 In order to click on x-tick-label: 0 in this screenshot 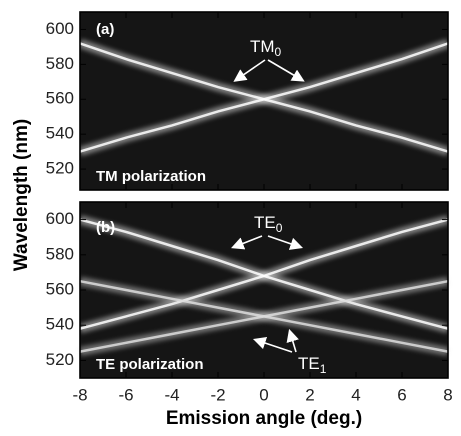, I will do `click(263, 394)`.